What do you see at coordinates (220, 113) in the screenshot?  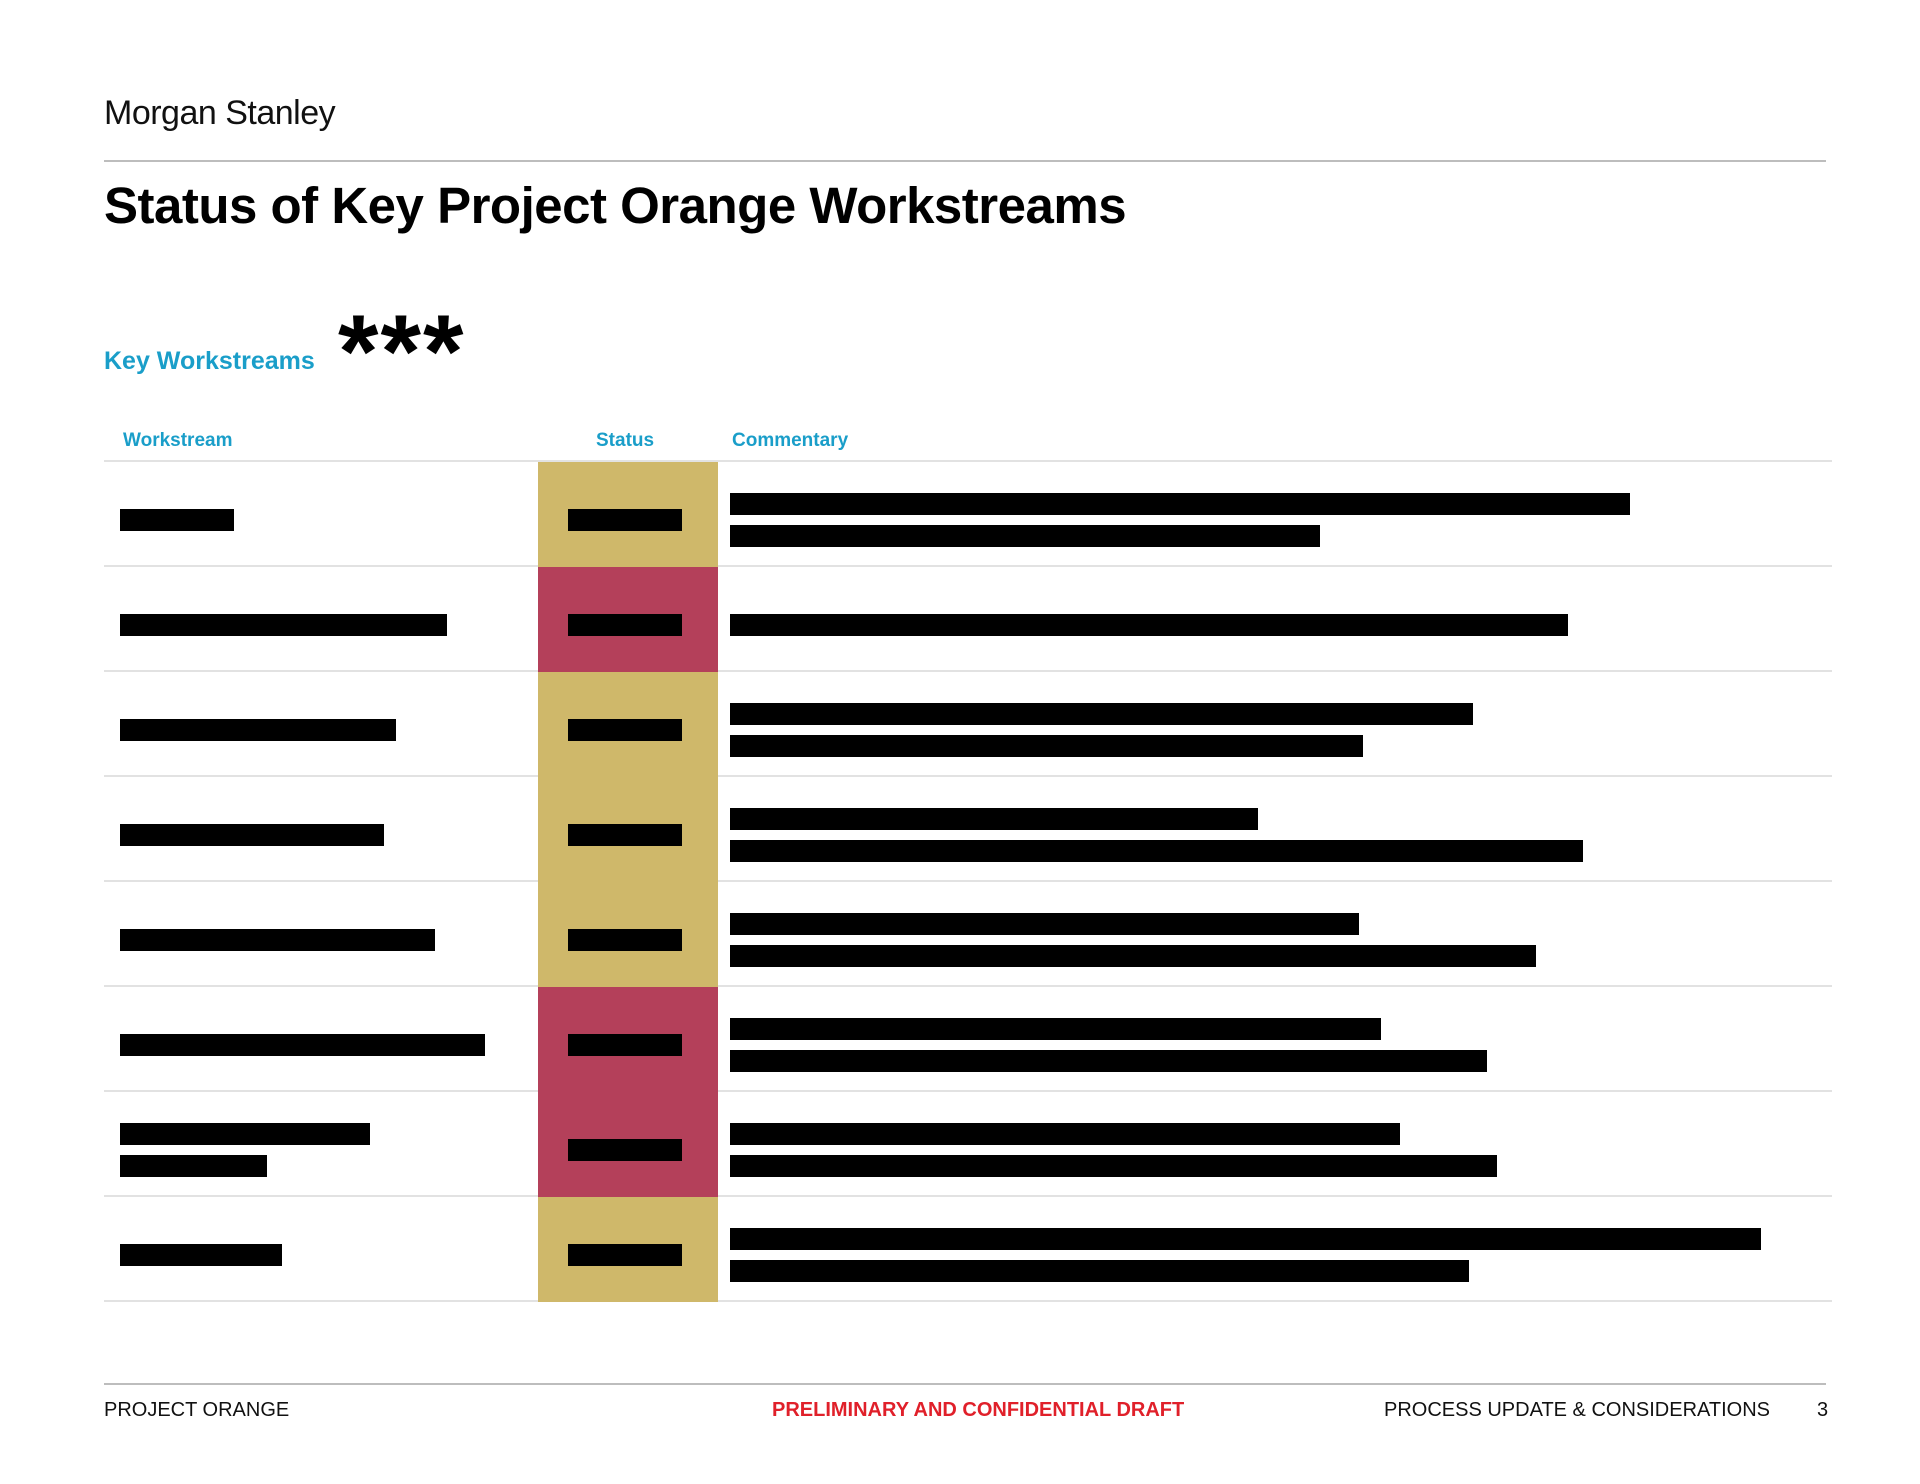 I see `morgan-stanley-logo: Morgan Stanley` at bounding box center [220, 113].